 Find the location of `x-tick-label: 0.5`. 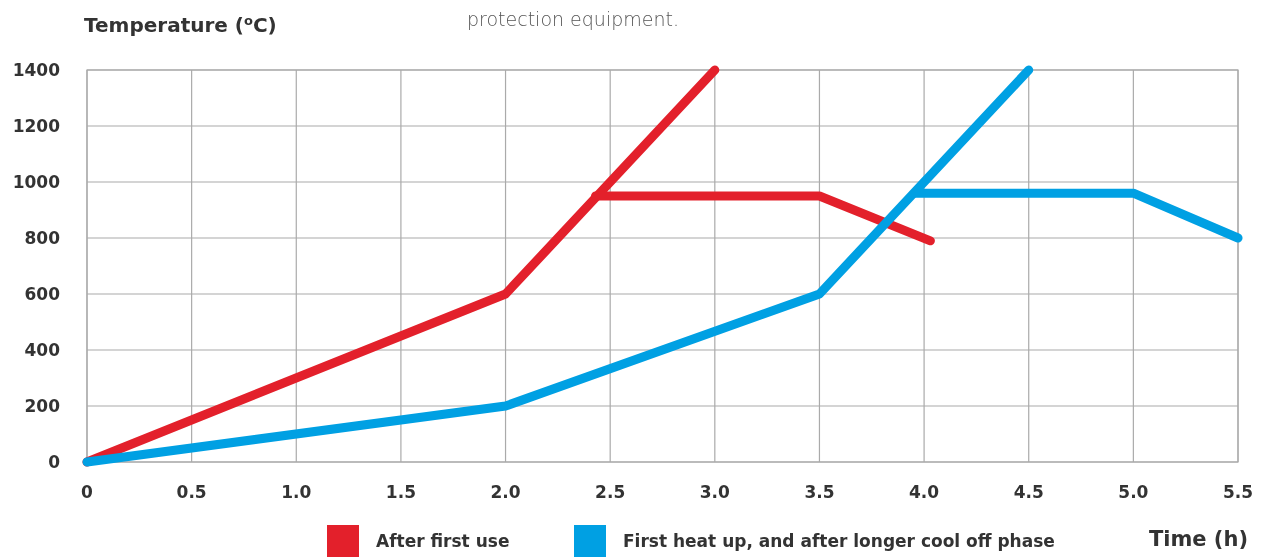

x-tick-label: 0.5 is located at coordinates (191, 492).